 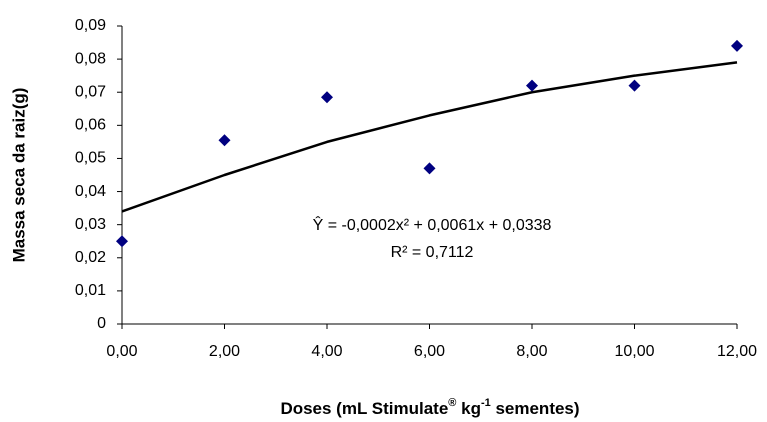 I want to click on y-tick-label: 0,03, so click(x=90, y=224).